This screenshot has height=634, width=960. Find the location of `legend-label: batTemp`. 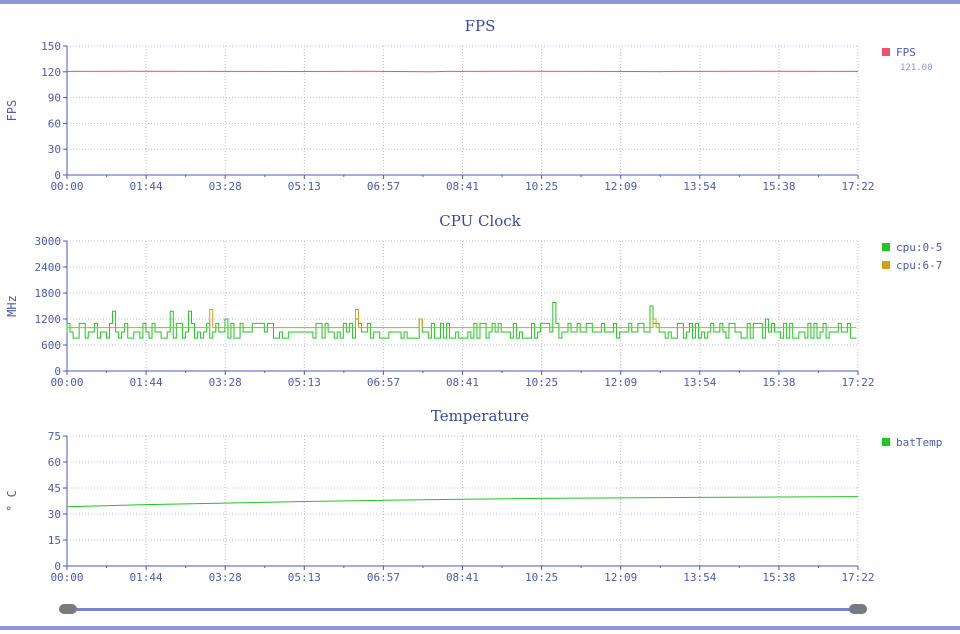

legend-label: batTemp is located at coordinates (919, 442).